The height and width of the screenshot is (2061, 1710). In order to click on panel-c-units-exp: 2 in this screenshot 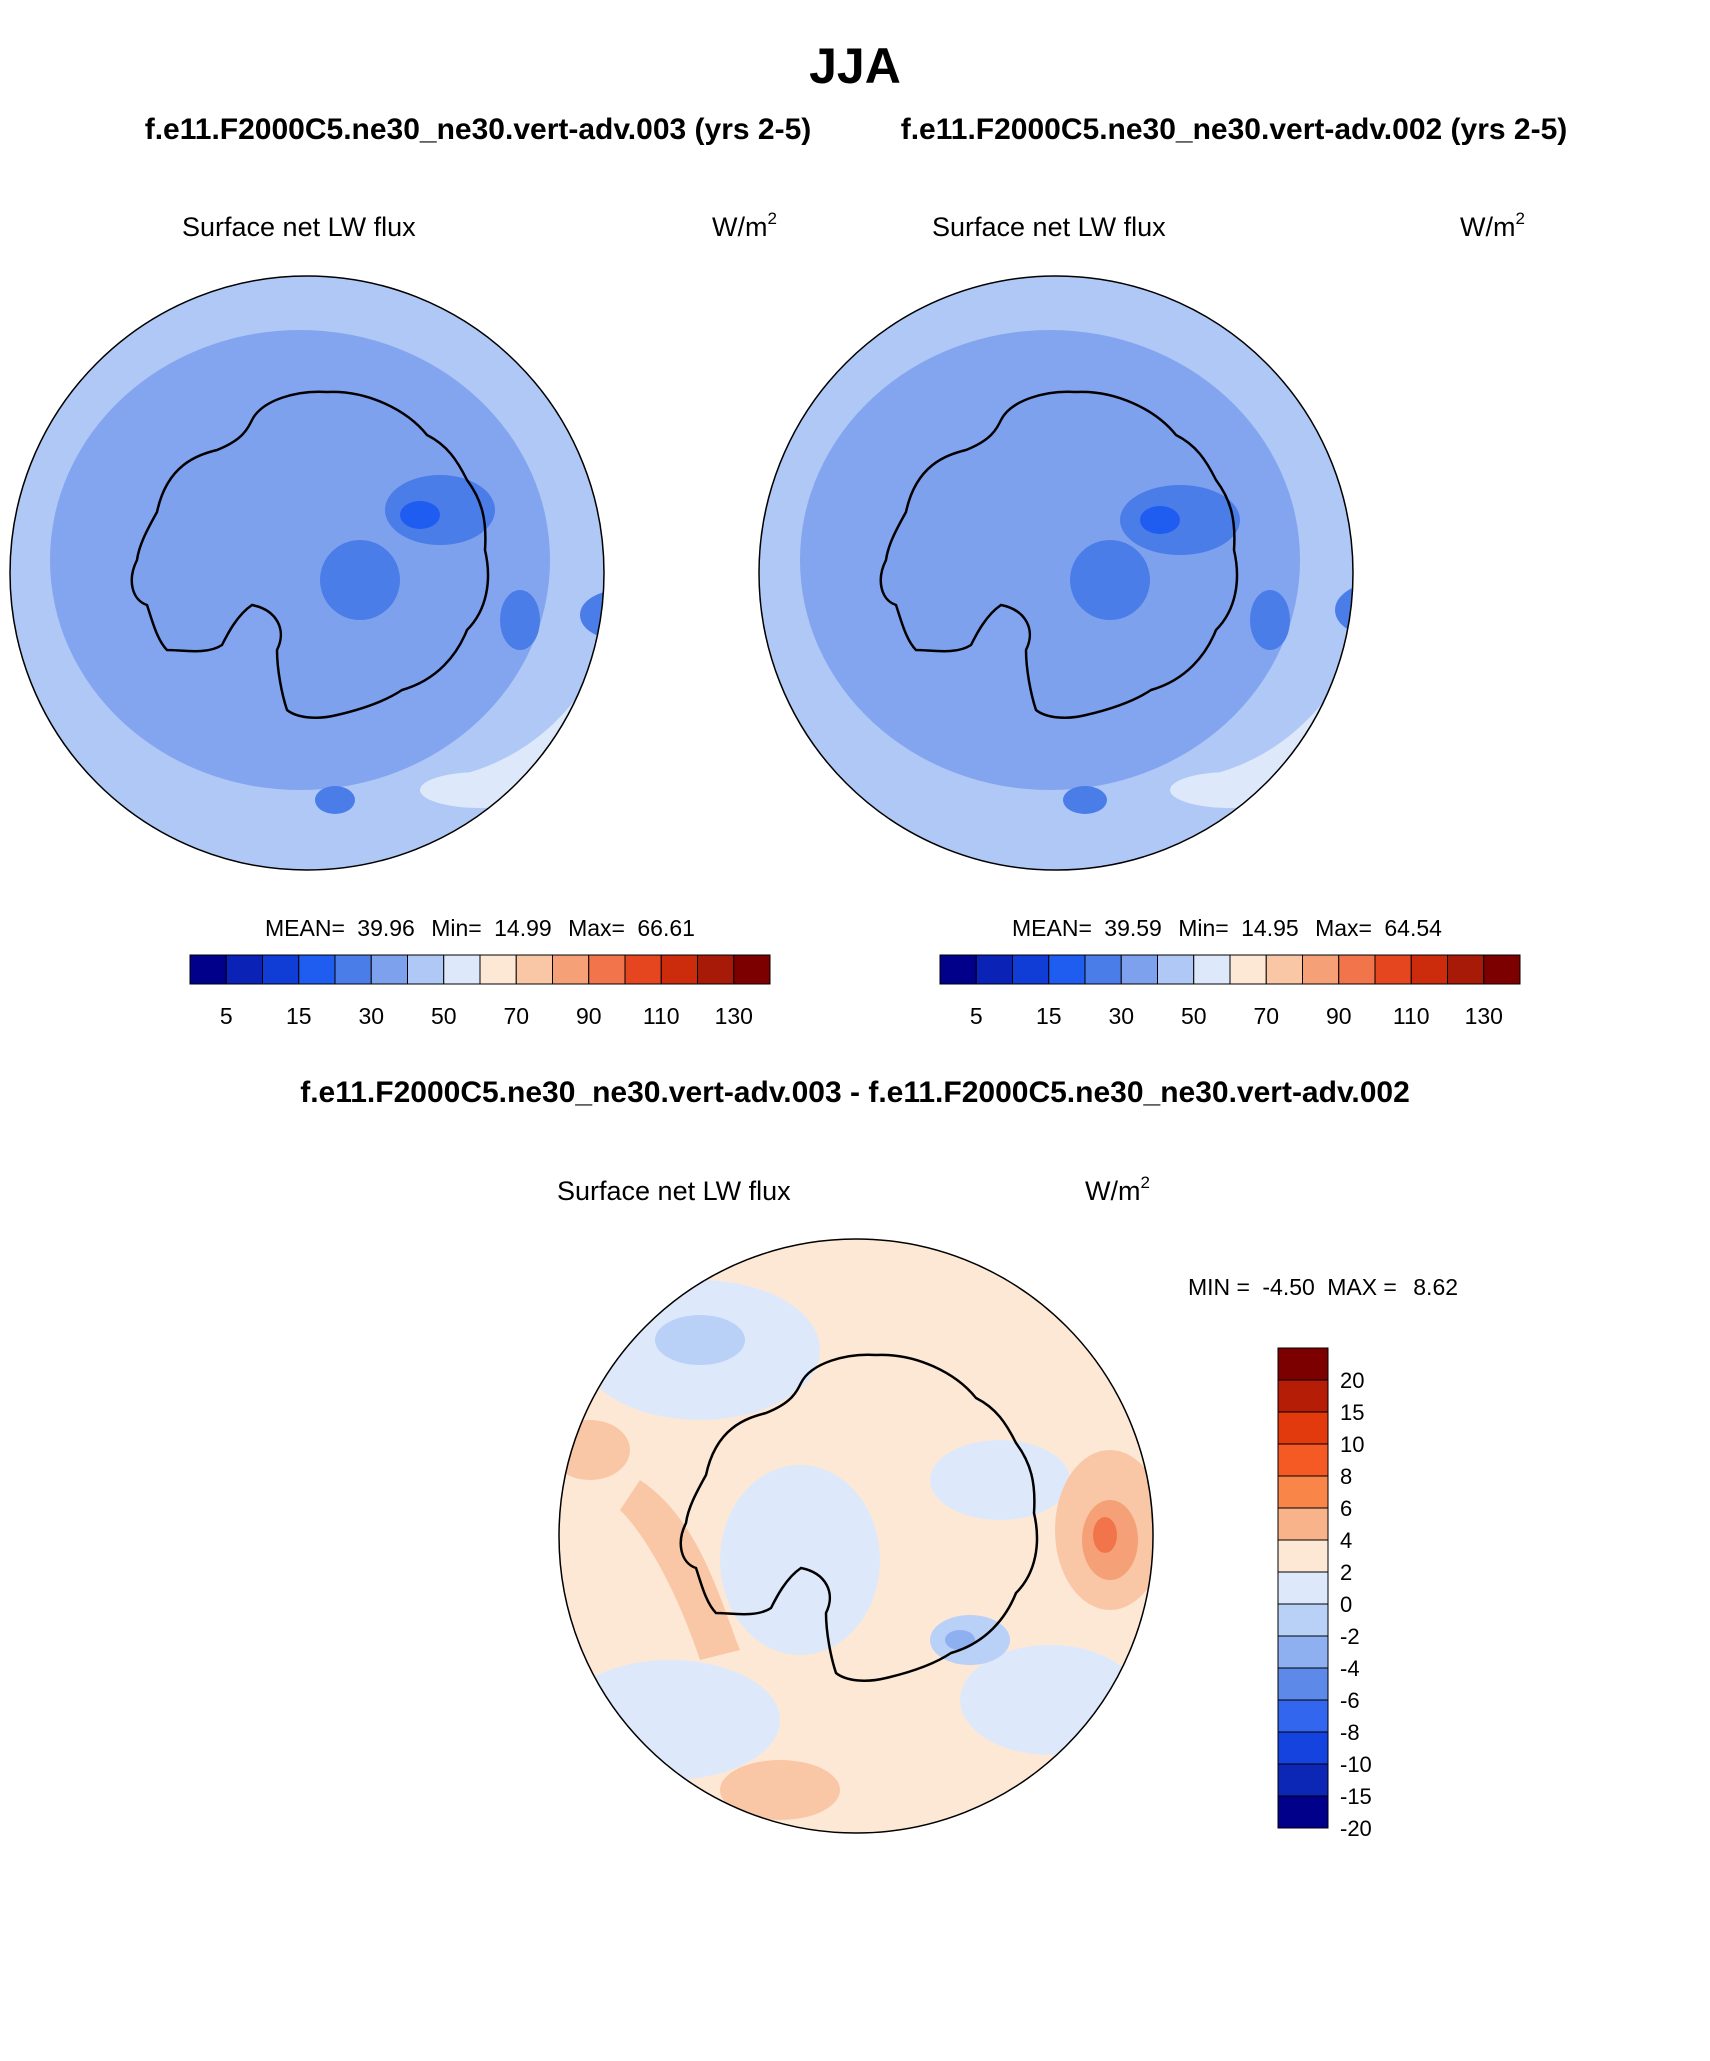, I will do `click(1144, 1182)`.